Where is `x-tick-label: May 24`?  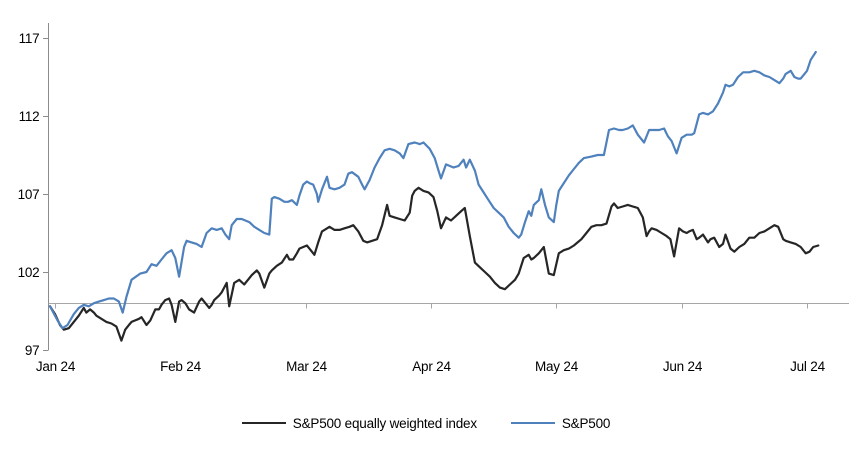 x-tick-label: May 24 is located at coordinates (557, 366).